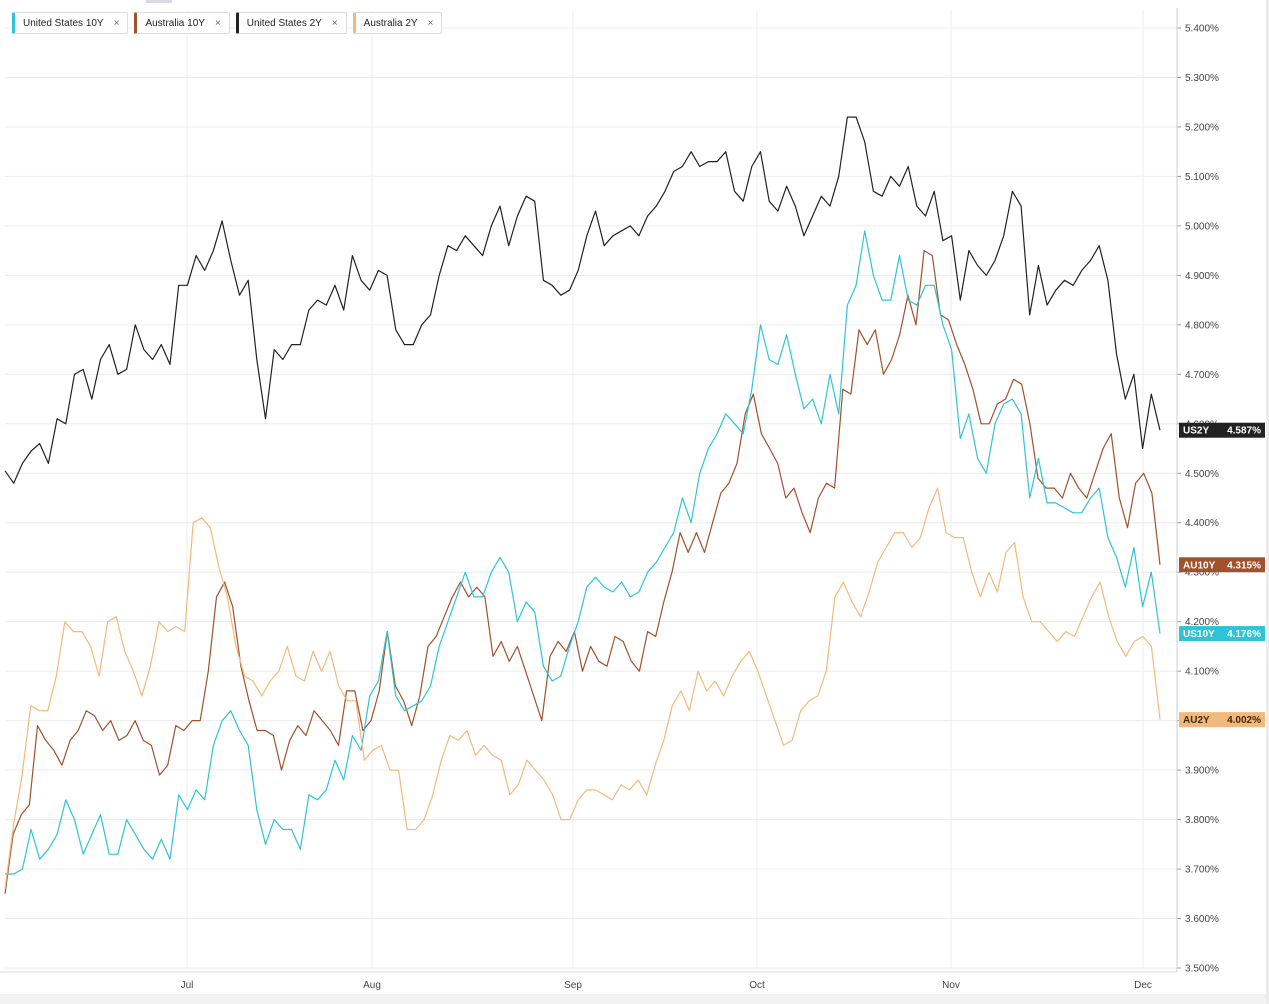 The height and width of the screenshot is (1004, 1269). What do you see at coordinates (63, 23) in the screenshot?
I see `legend-label-us10y: United States 10Y` at bounding box center [63, 23].